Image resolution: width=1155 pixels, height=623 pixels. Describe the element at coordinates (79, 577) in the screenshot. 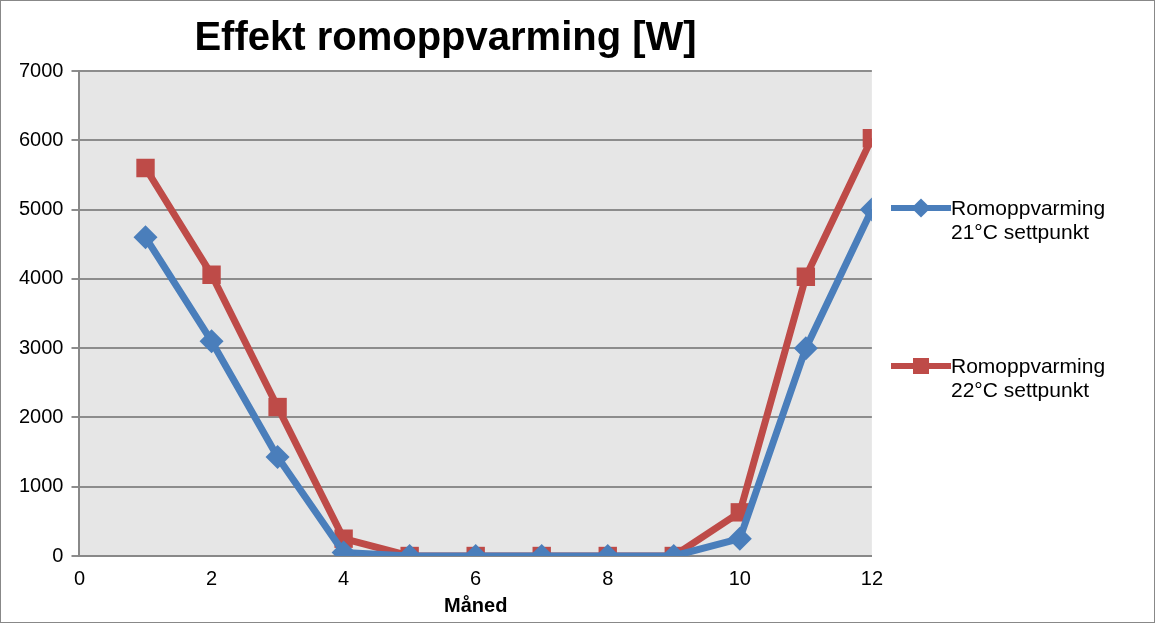

I see `x-tick-label: 0` at that location.